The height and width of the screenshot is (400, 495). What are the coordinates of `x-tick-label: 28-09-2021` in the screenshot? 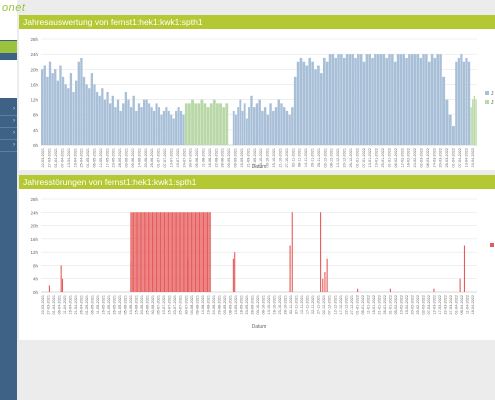 It's located at (252, 304).